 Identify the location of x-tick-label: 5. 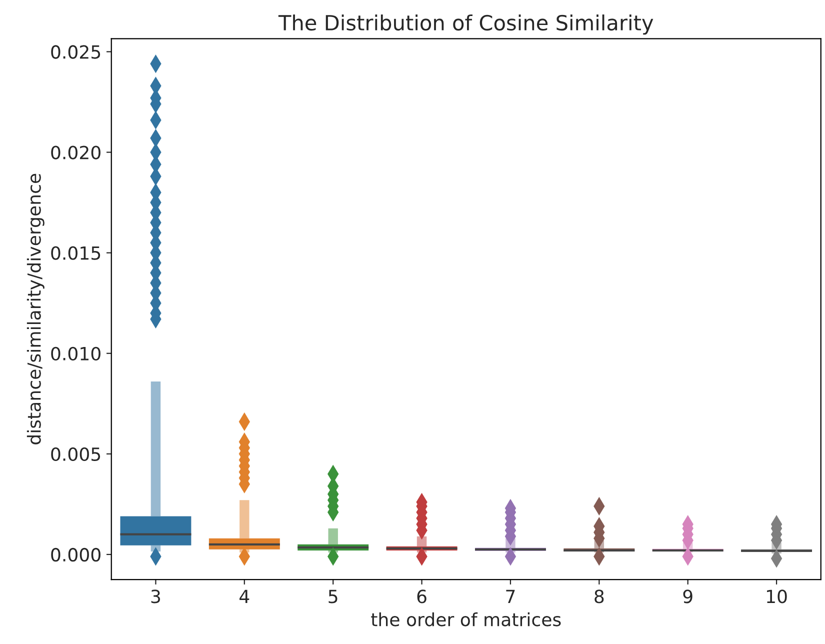
(333, 597).